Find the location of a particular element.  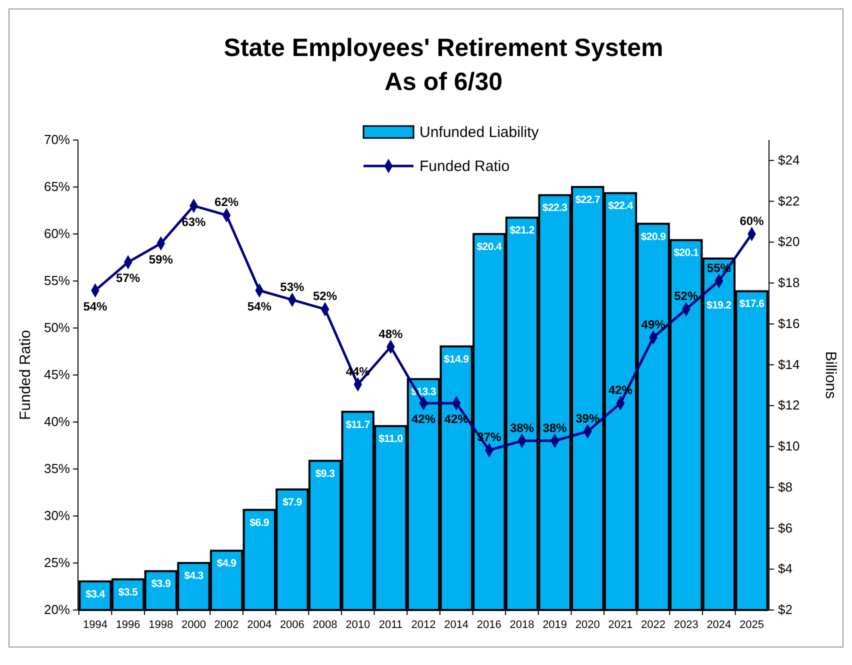

x-tick-label: 2018 is located at coordinates (522, 625).